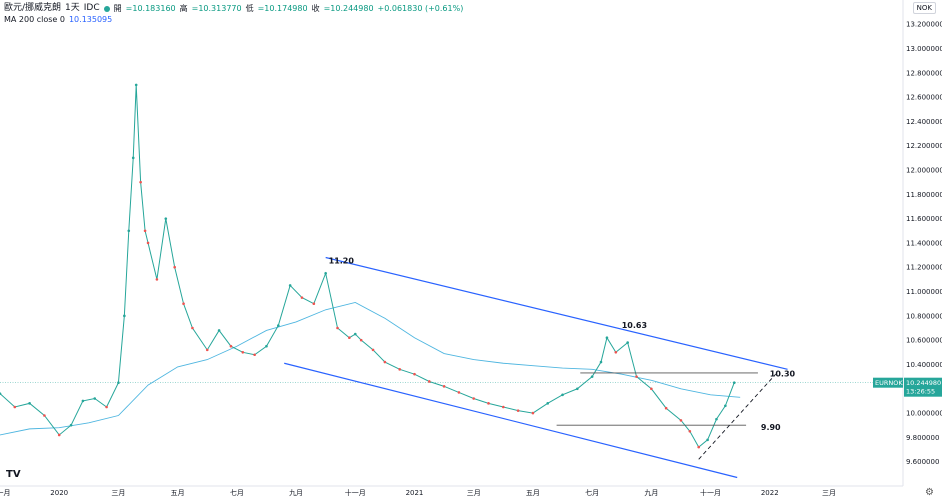  Describe the element at coordinates (72, 8) in the screenshot. I see `interval-label: 1天` at that location.